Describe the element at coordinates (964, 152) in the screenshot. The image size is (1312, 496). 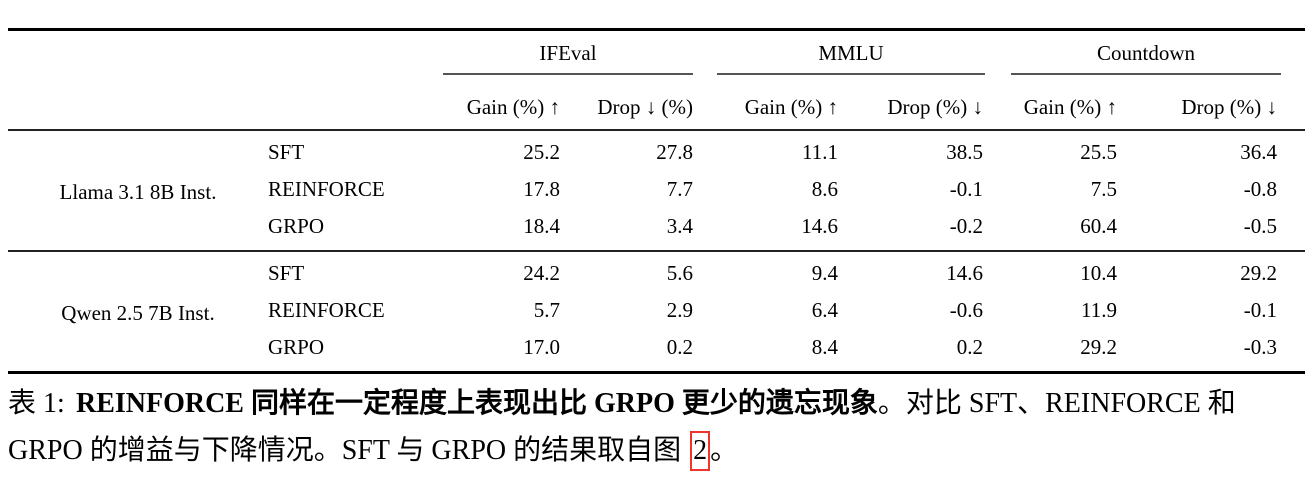
I see `metric-cell: 38.5` at that location.